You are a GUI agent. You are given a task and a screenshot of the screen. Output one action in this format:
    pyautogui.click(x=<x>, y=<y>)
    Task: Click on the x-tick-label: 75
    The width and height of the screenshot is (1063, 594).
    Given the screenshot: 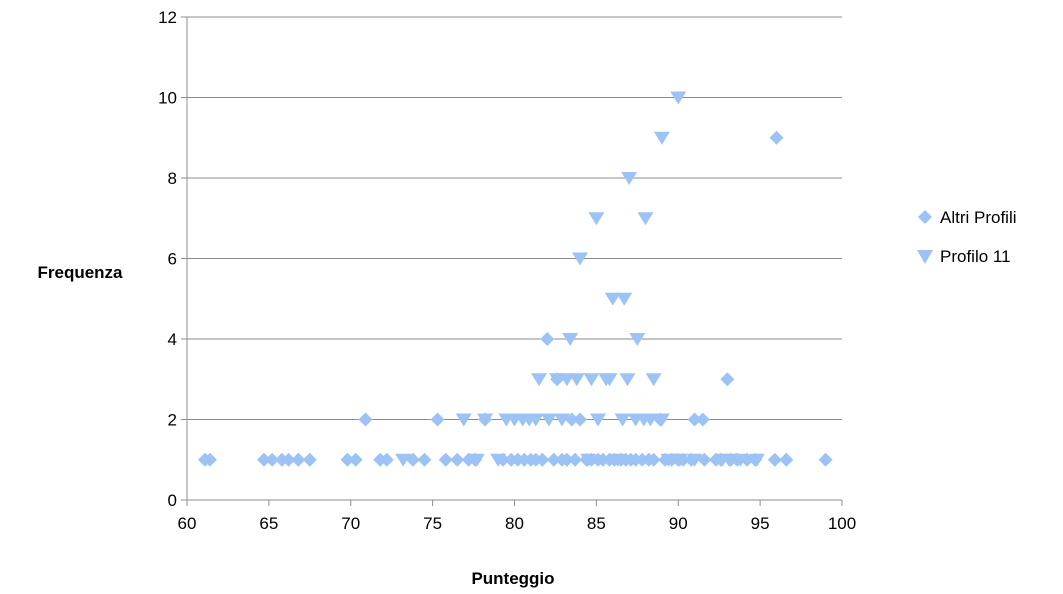 What is the action you would take?
    pyautogui.click(x=432, y=523)
    